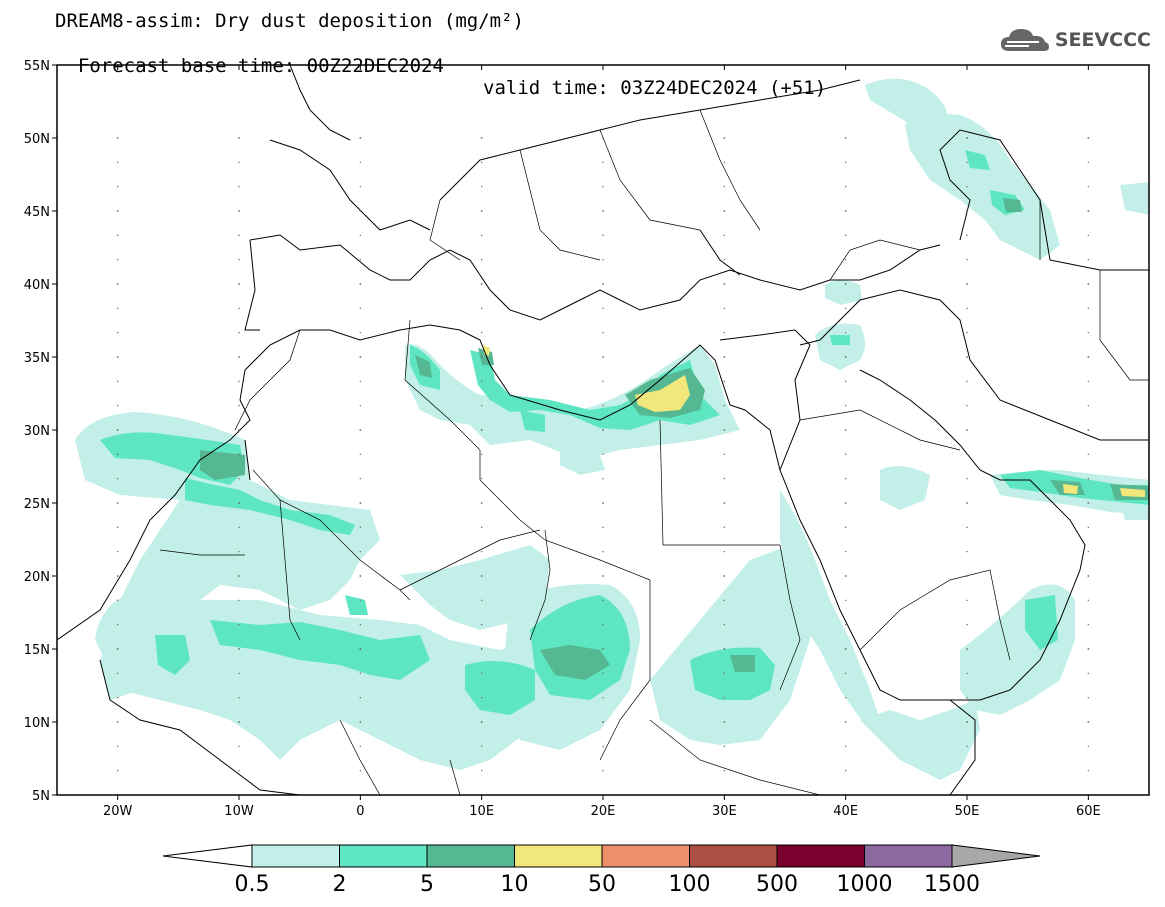 The height and width of the screenshot is (907, 1165). I want to click on seevccc-logo: SEEVCCC, so click(1075, 40).